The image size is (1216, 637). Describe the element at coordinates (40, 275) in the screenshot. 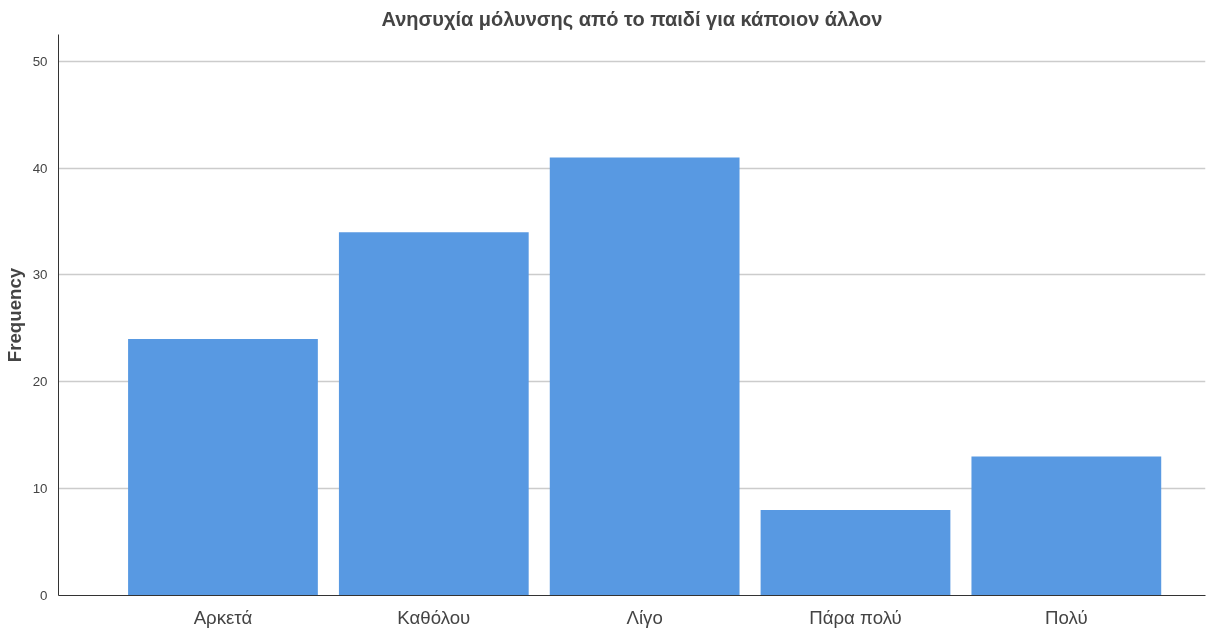

I see `y-tick-label: 30` at that location.